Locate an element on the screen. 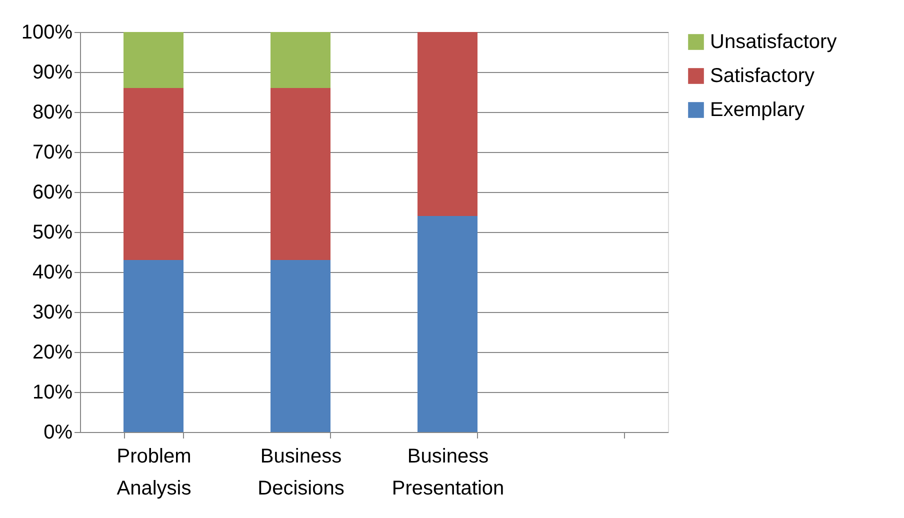  y-tick-label: 30% is located at coordinates (52, 313).